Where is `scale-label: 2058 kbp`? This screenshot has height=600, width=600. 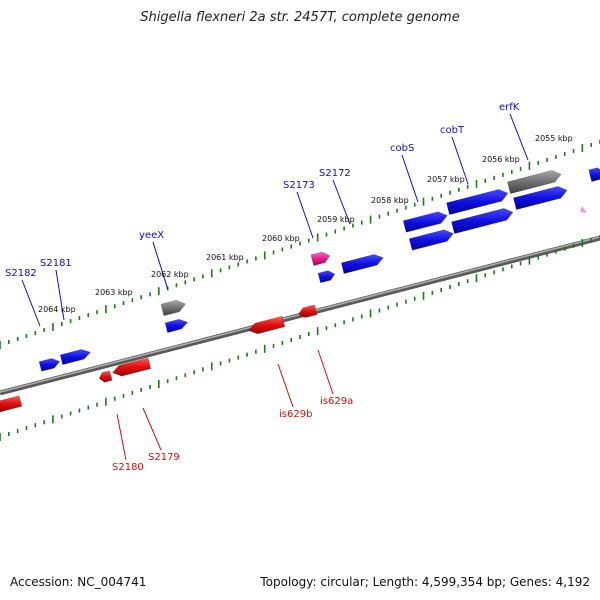
scale-label: 2058 kbp is located at coordinates (390, 200).